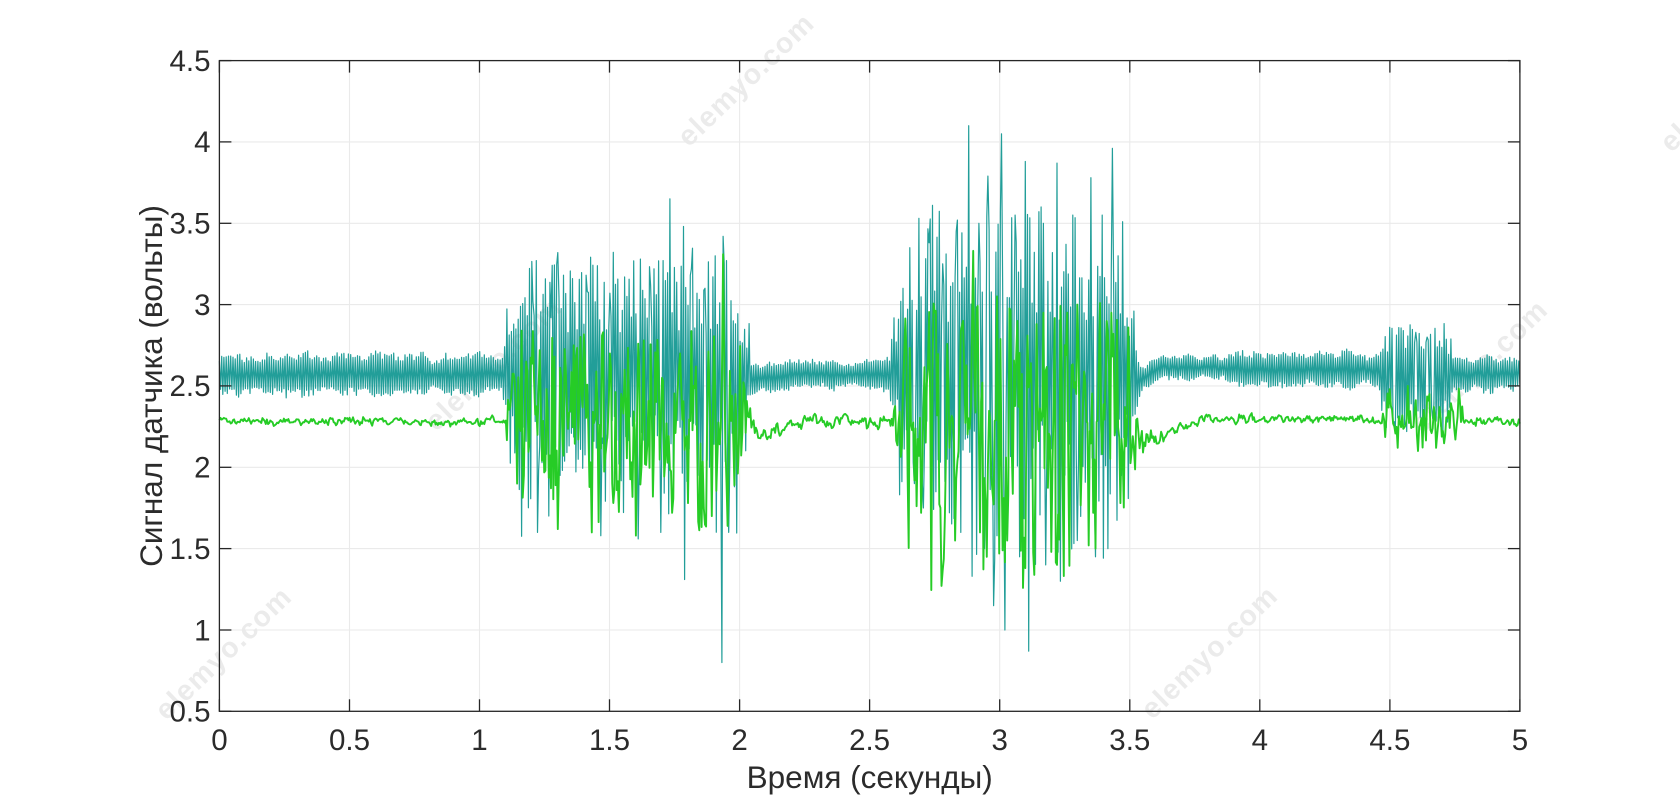 This screenshot has height=801, width=1680. Describe the element at coordinates (870, 777) in the screenshot. I see `svg-text: Время (секунды)` at that location.